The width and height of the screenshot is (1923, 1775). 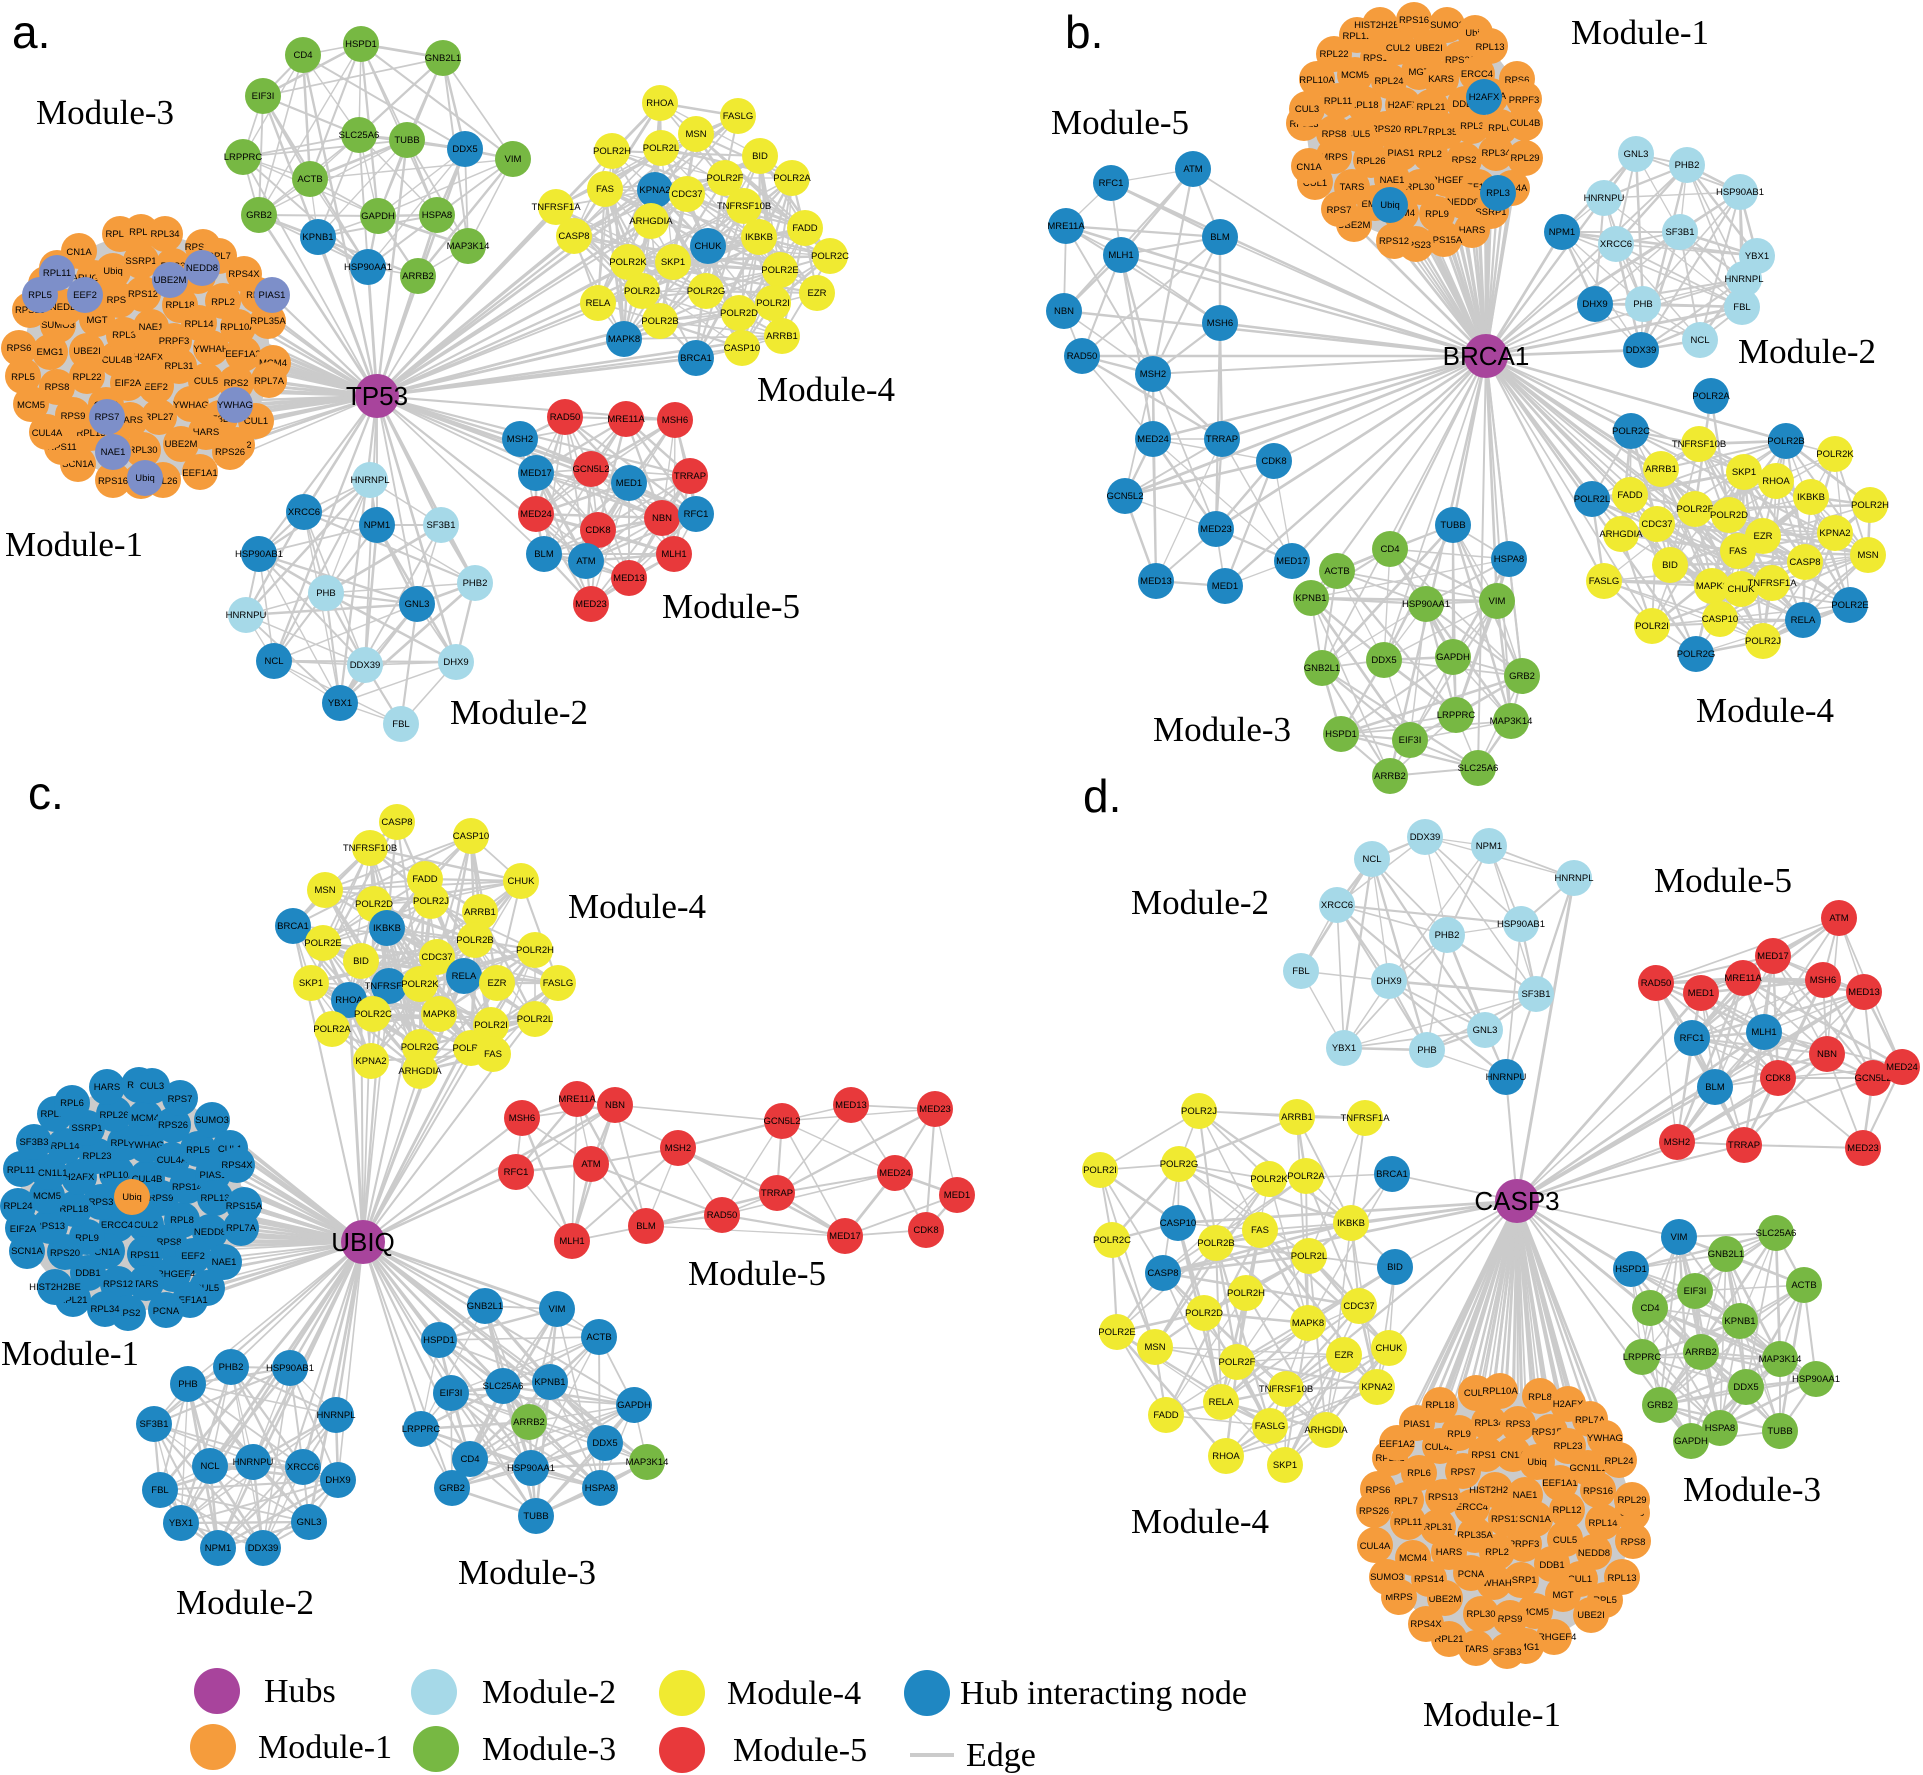 What do you see at coordinates (1306, 1176) in the screenshot?
I see `svg-text: POLR2A` at bounding box center [1306, 1176].